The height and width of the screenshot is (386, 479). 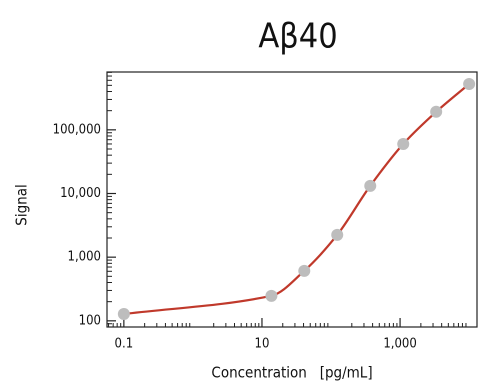 I want to click on y-tick-label: 100,000, so click(x=77, y=129).